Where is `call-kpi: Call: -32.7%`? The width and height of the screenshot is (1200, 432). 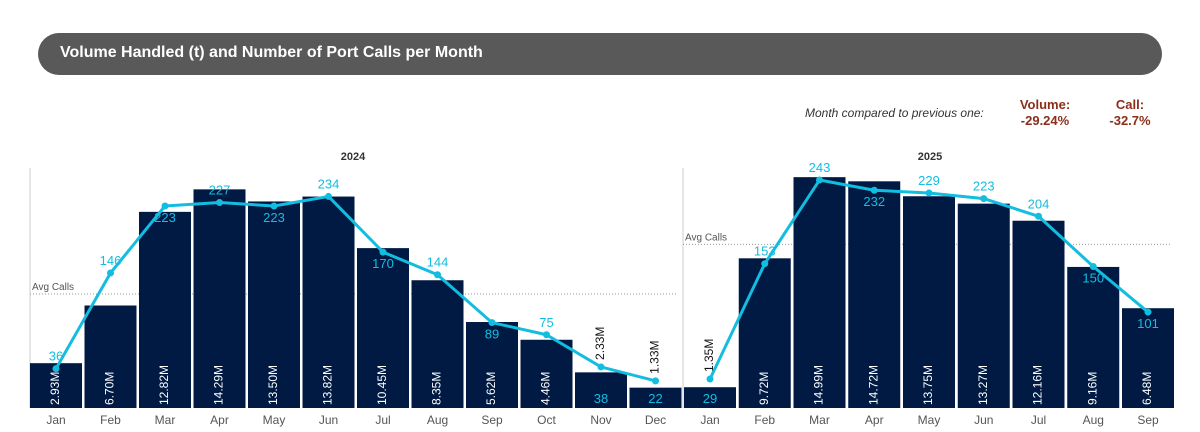
call-kpi: Call: -32.7% is located at coordinates (1130, 113).